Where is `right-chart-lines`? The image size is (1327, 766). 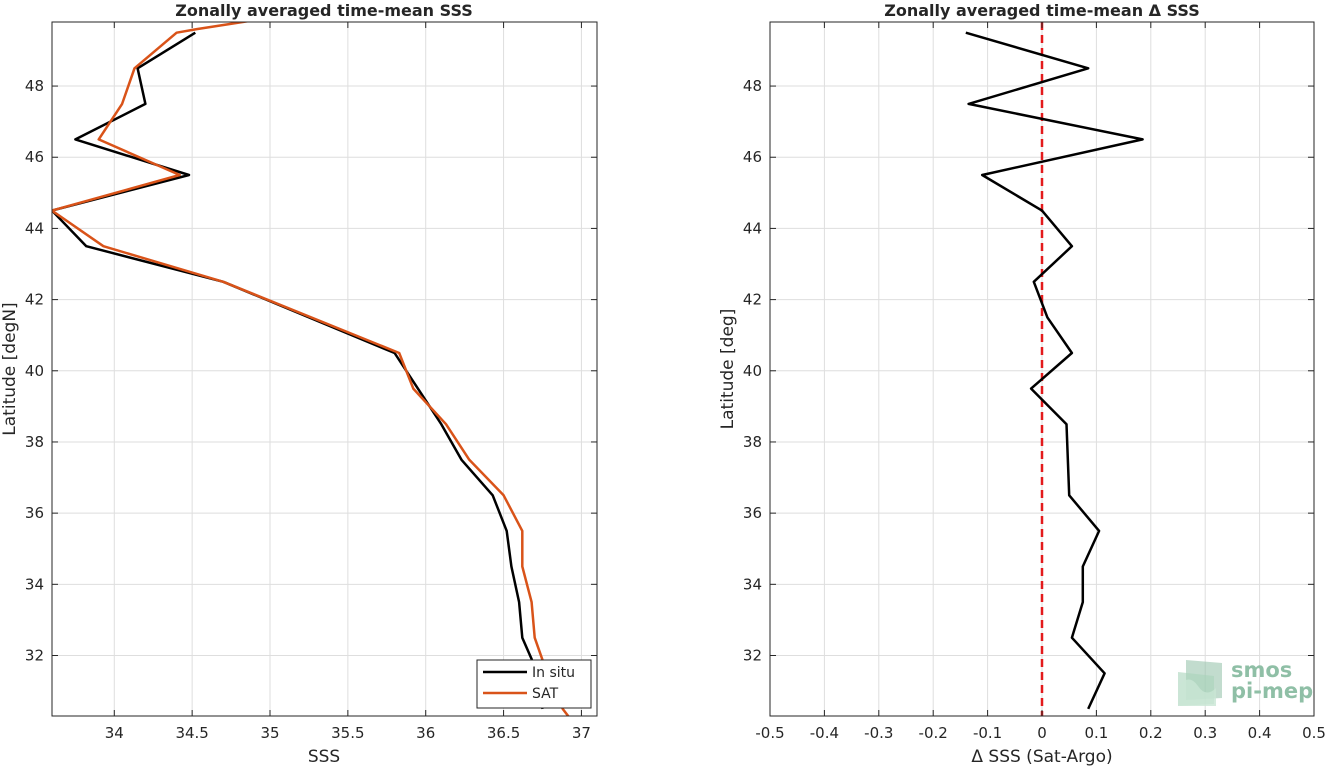 right-chart-lines is located at coordinates (1054, 370).